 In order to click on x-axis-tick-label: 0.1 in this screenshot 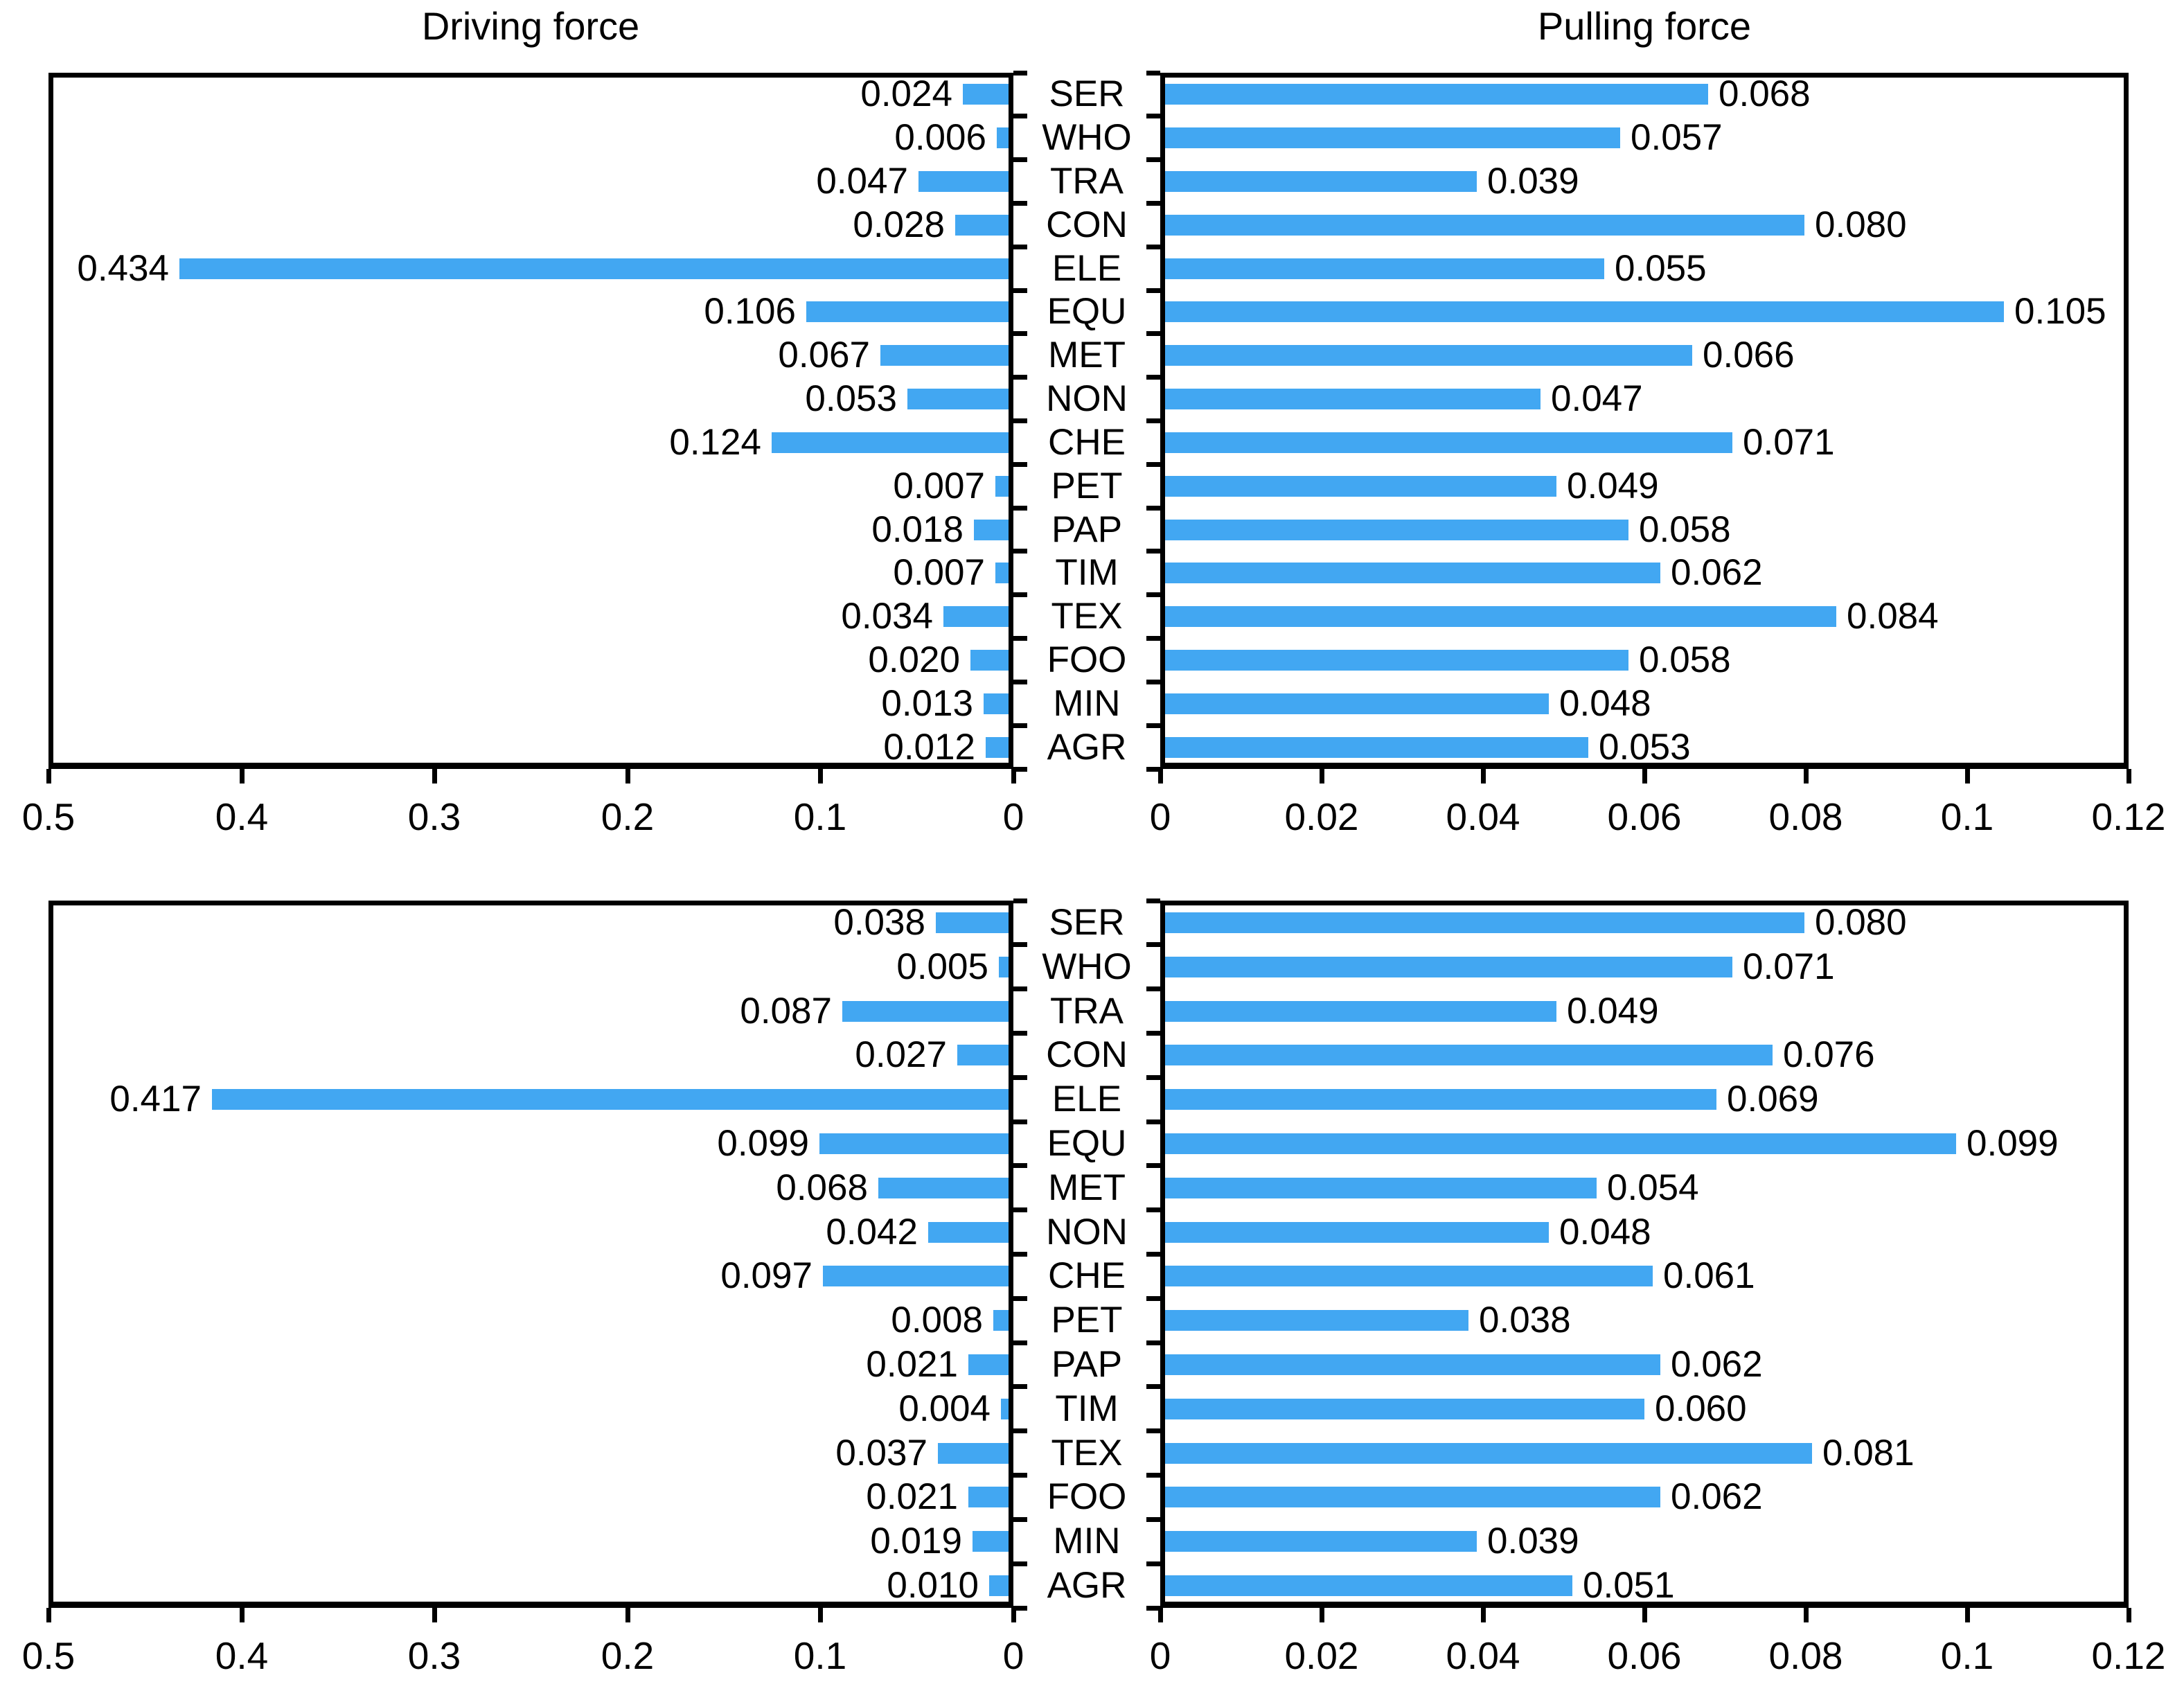, I will do `click(1967, 1656)`.